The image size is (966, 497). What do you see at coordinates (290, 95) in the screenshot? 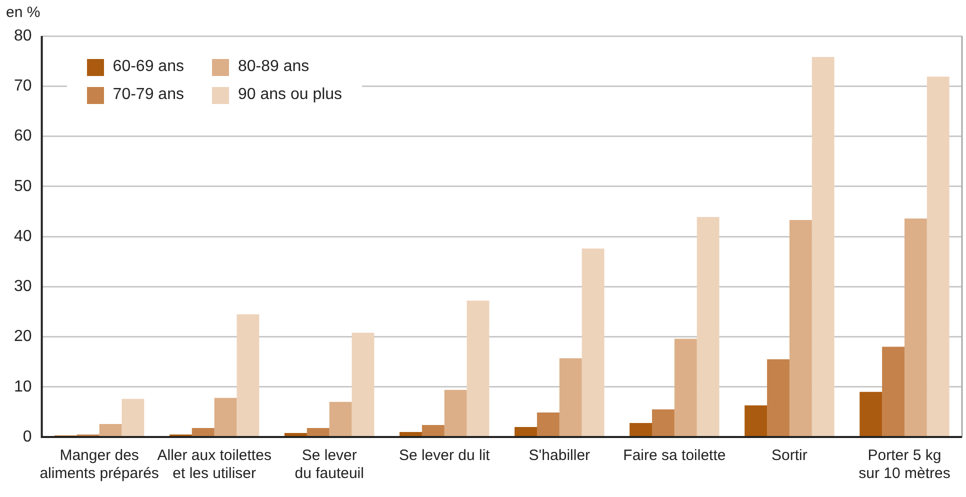
I see `legend-label: 90 ans ou plus` at bounding box center [290, 95].